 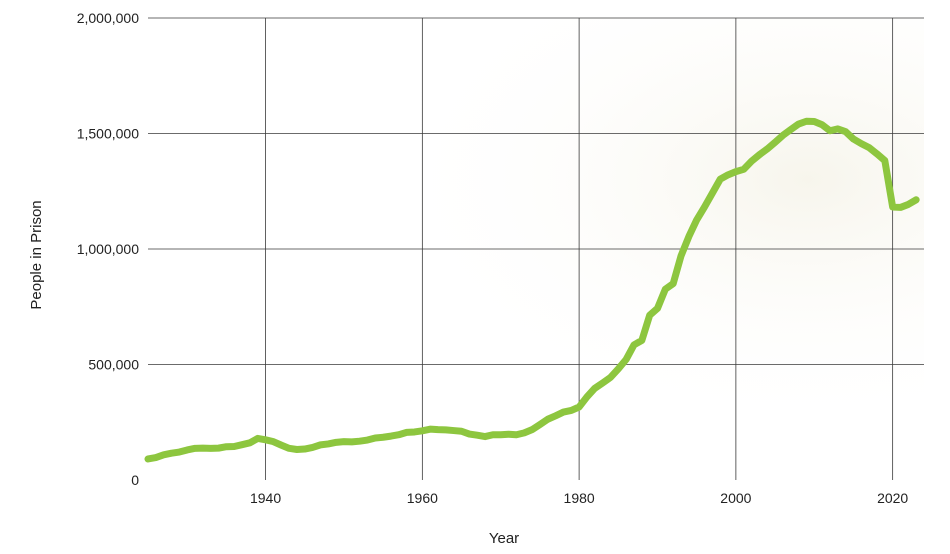 What do you see at coordinates (36, 254) in the screenshot?
I see `y-axis-title: People in Prison` at bounding box center [36, 254].